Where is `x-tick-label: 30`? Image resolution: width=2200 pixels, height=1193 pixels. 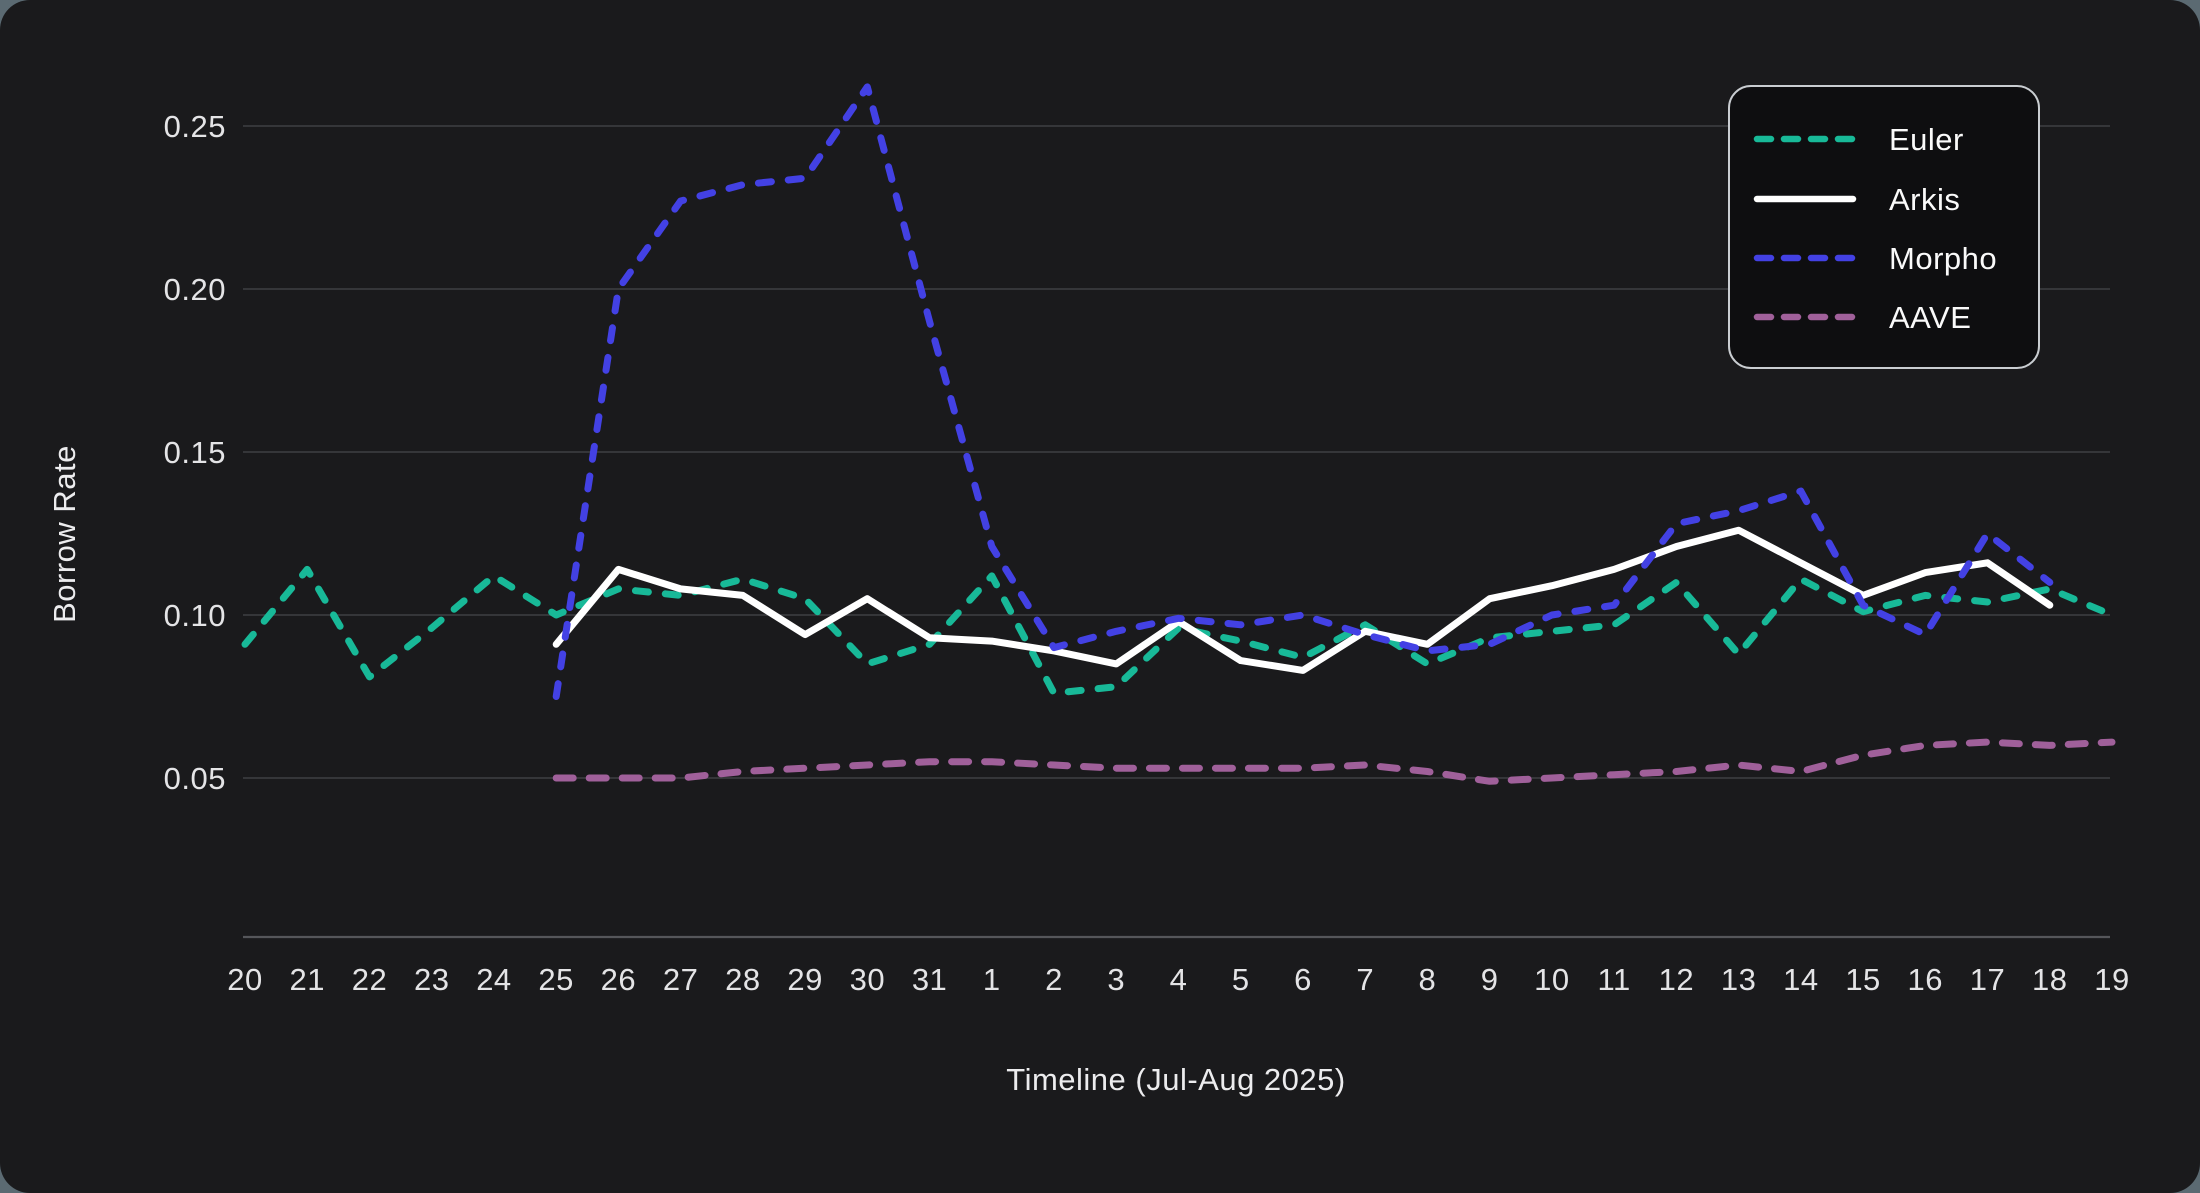 x-tick-label: 30 is located at coordinates (867, 979).